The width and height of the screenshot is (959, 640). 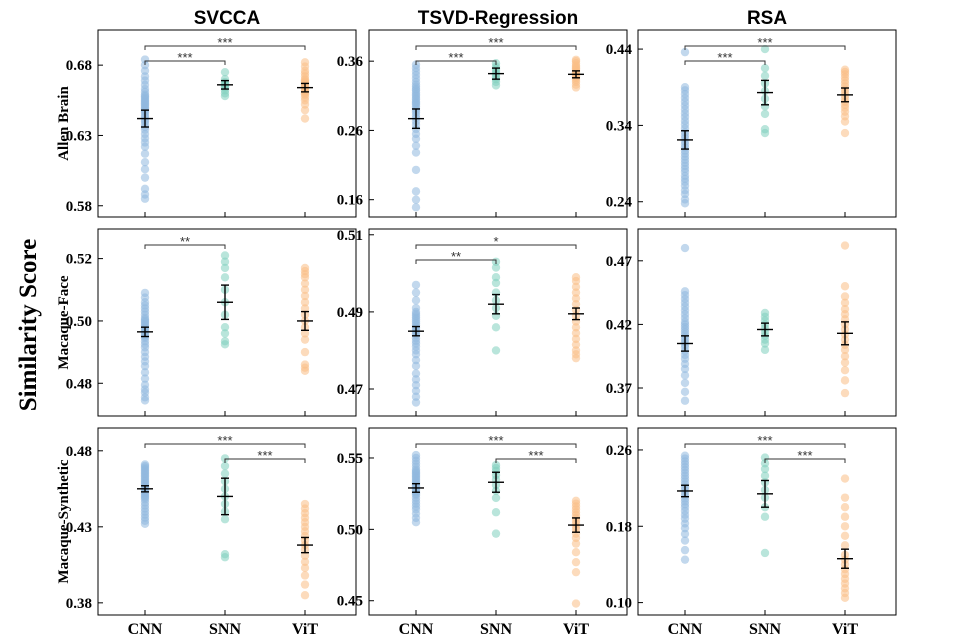 What do you see at coordinates (619, 126) in the screenshot?
I see `y-tick-label: 0.34` at bounding box center [619, 126].